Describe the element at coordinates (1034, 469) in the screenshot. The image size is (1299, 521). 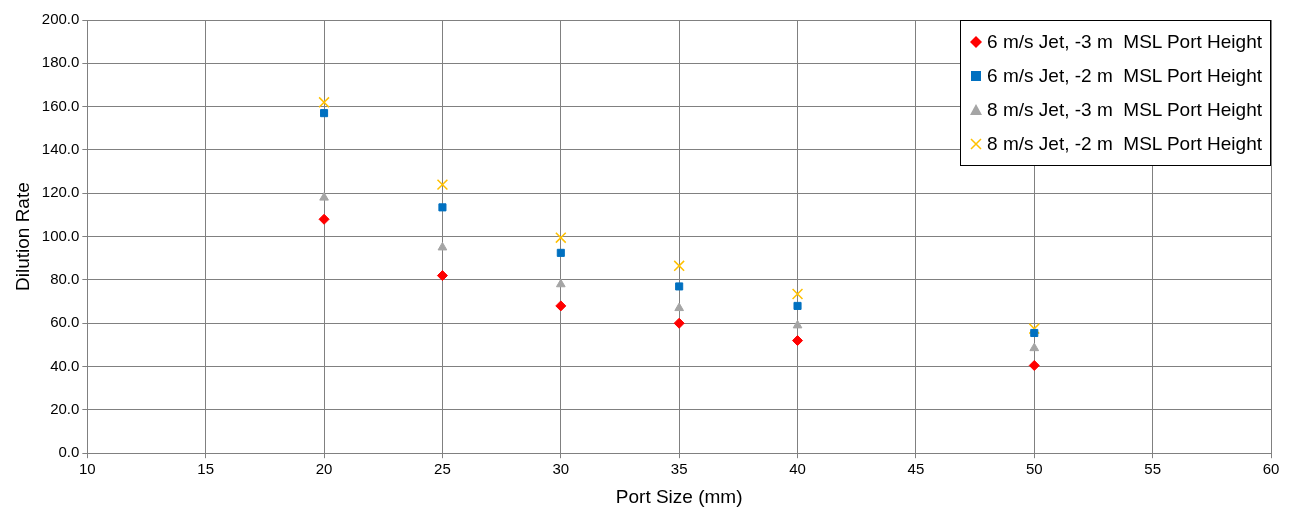
I see `x-tick-label: 50` at that location.